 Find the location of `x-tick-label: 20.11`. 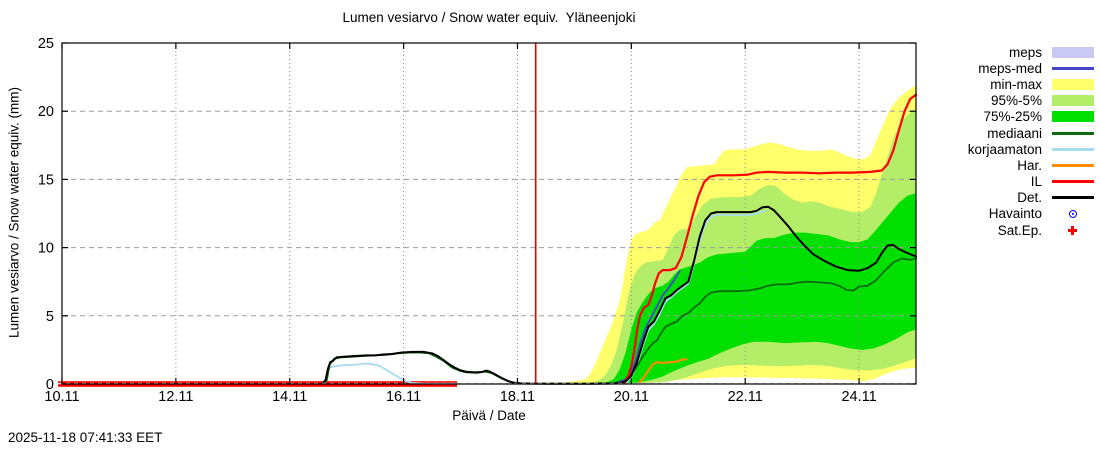

x-tick-label: 20.11 is located at coordinates (631, 397).